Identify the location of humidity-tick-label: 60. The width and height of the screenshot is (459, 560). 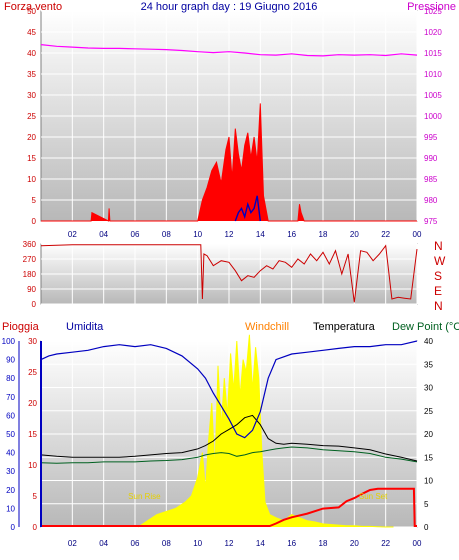
(10, 415).